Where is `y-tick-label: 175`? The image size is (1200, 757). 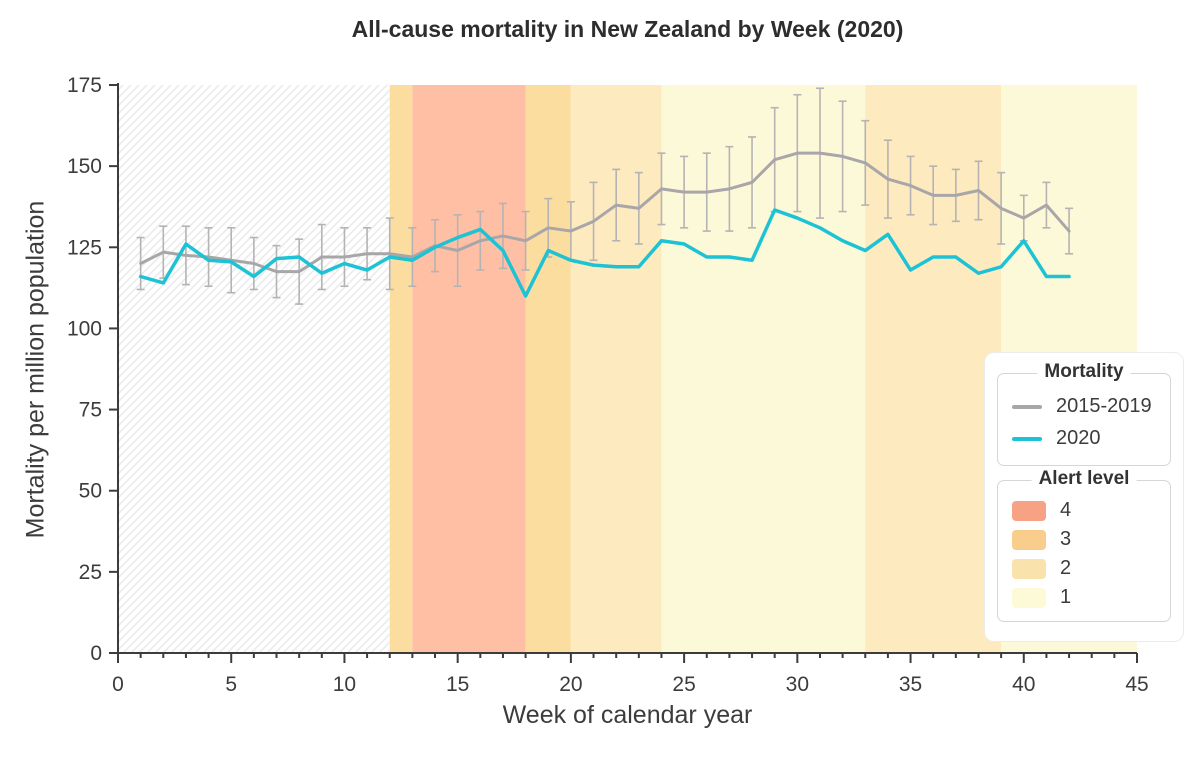 y-tick-label: 175 is located at coordinates (84, 85).